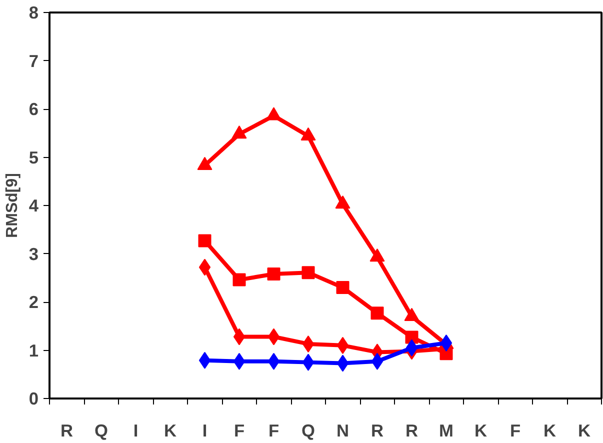 This screenshot has width=603, height=443. Describe the element at coordinates (343, 430) in the screenshot. I see `x-tick-label: N` at that location.